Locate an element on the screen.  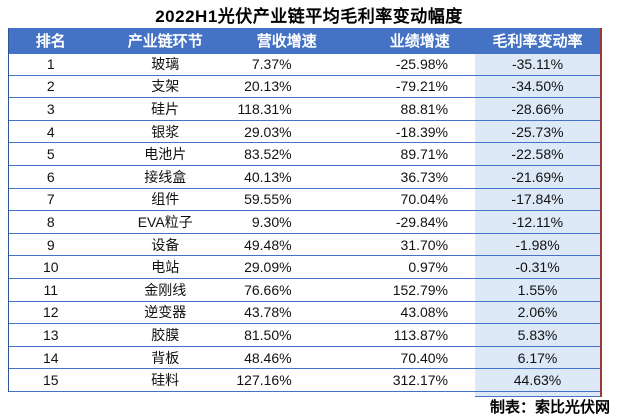
cell-profit: 312.17% is located at coordinates (420, 380).